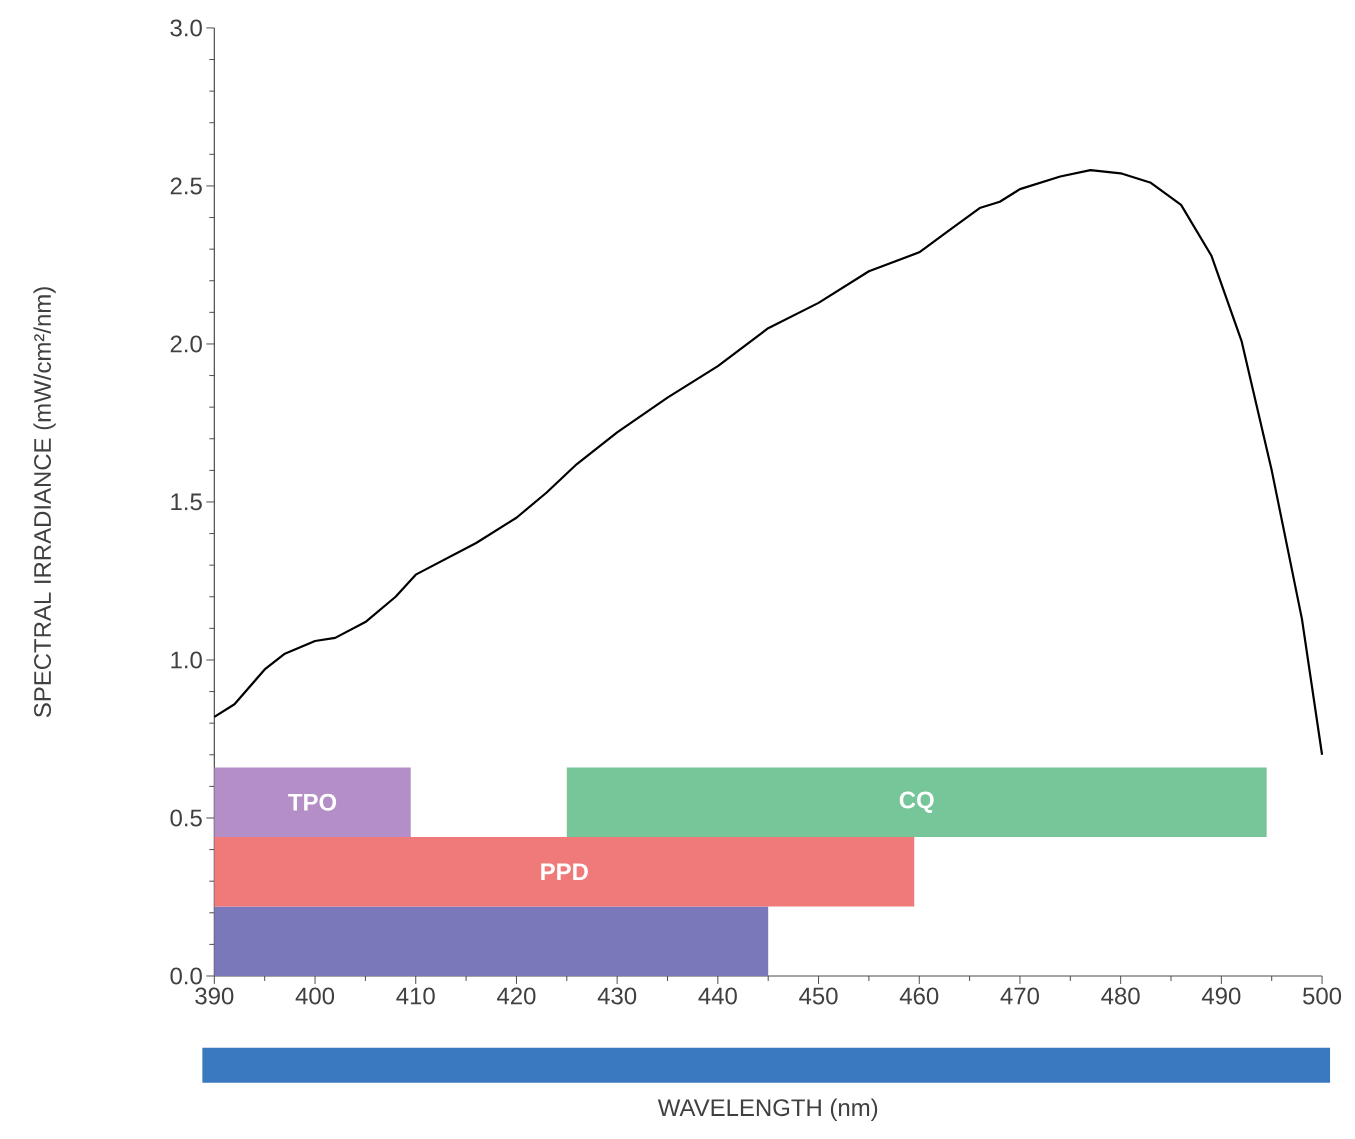 The width and height of the screenshot is (1355, 1139). What do you see at coordinates (717, 996) in the screenshot?
I see `x-tick-label: 440` at bounding box center [717, 996].